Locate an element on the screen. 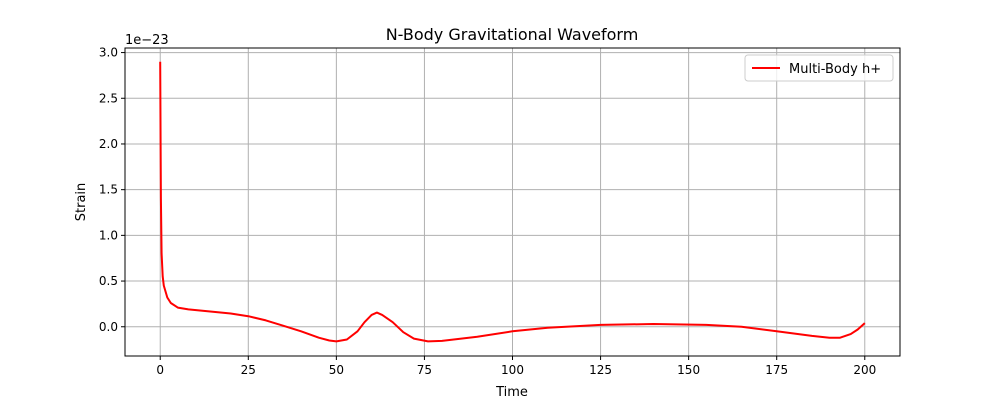 The height and width of the screenshot is (405, 1000). x-tick-label: 125 is located at coordinates (600, 370).